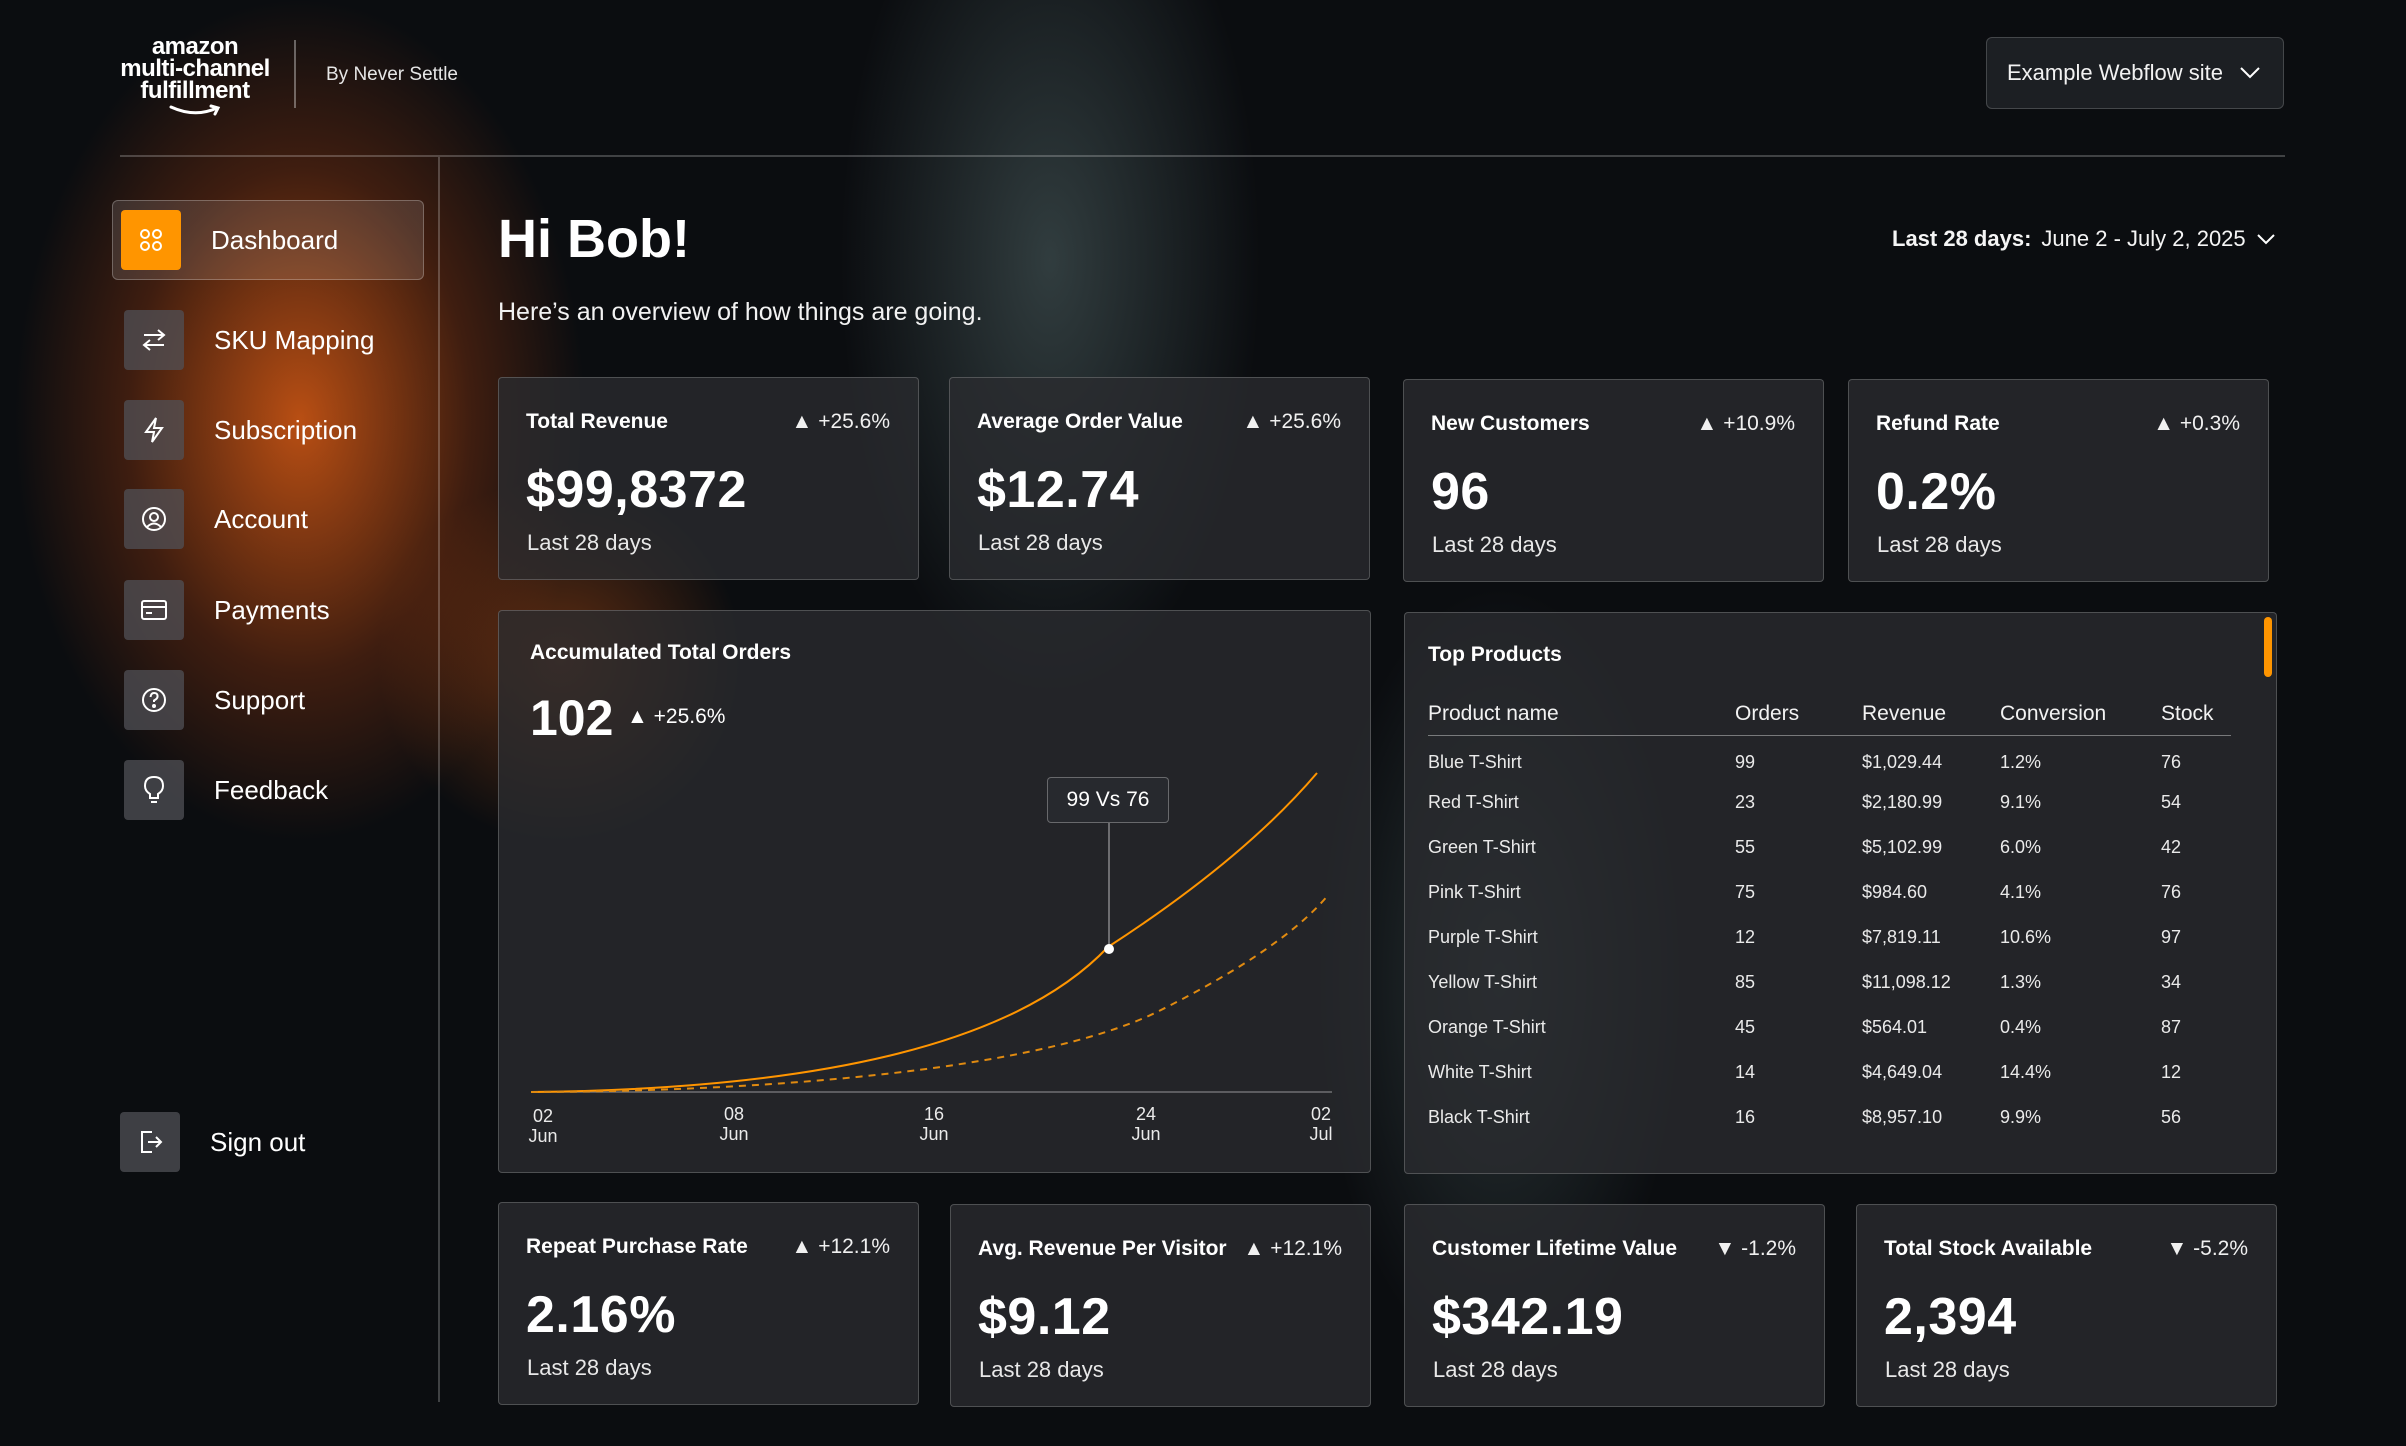 This screenshot has height=1446, width=2406. Describe the element at coordinates (2115, 72) in the screenshot. I see `site-select-value: Example Webflow site` at that location.